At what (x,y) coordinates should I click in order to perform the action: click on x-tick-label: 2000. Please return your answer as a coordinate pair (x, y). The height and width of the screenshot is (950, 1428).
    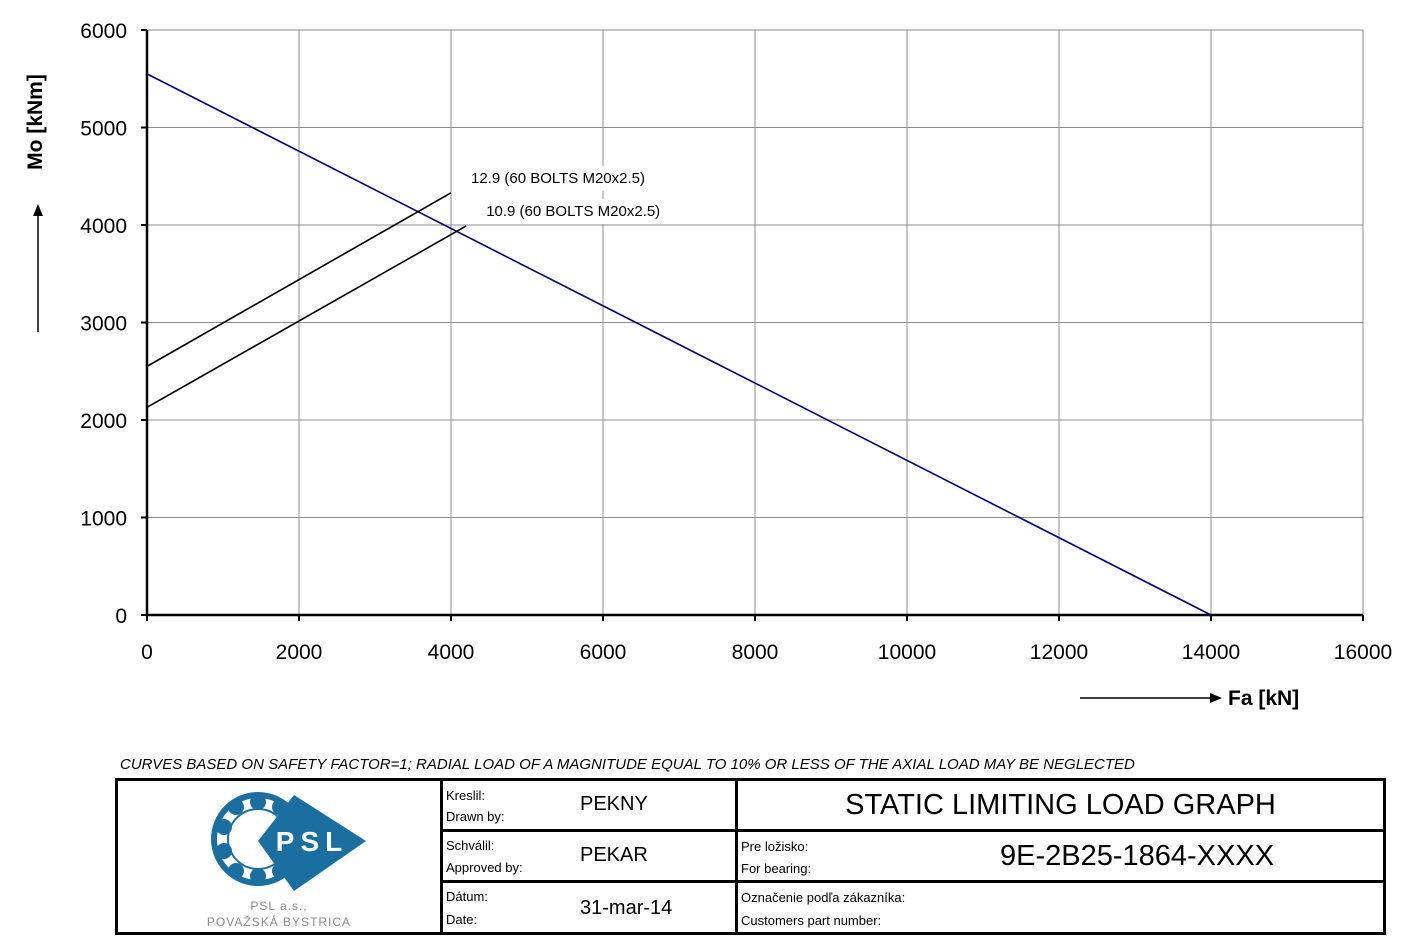
    Looking at the image, I should click on (299, 652).